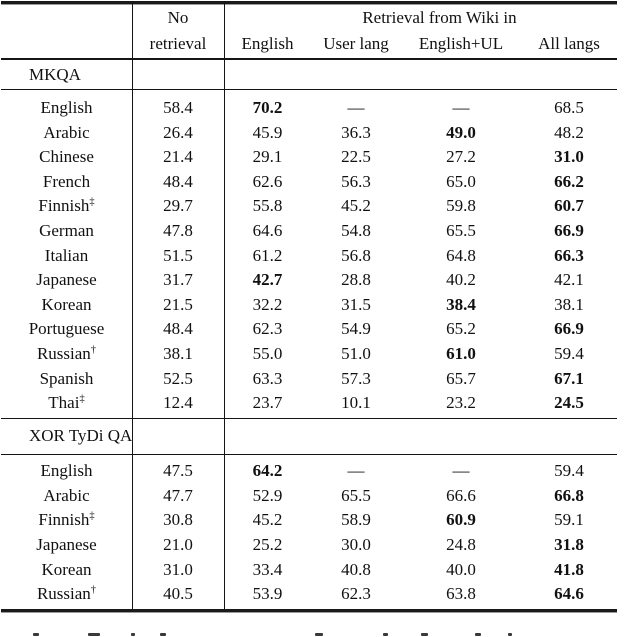  What do you see at coordinates (461, 594) in the screenshot?
I see `retrieval-value: 63.8` at bounding box center [461, 594].